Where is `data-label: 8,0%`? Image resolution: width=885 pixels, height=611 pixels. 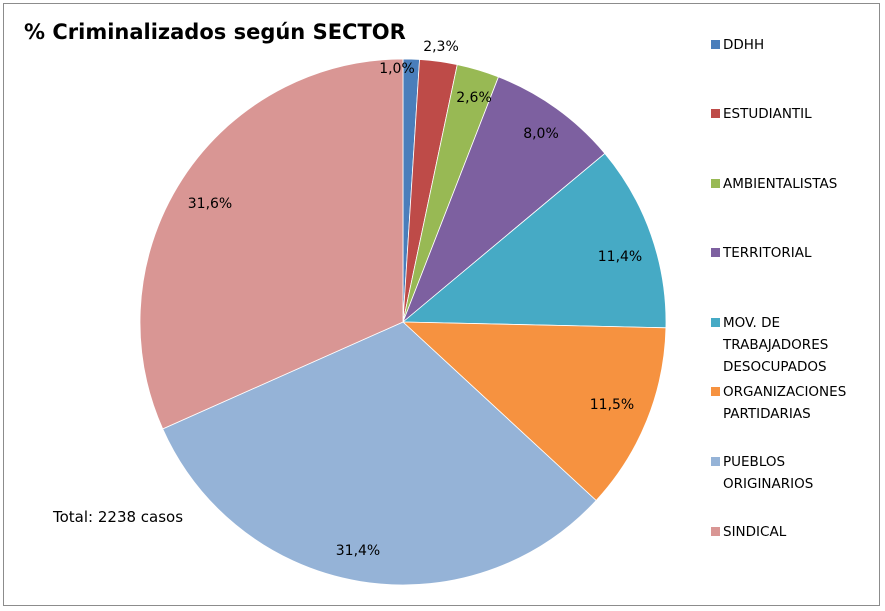
data-label: 8,0% is located at coordinates (541, 134).